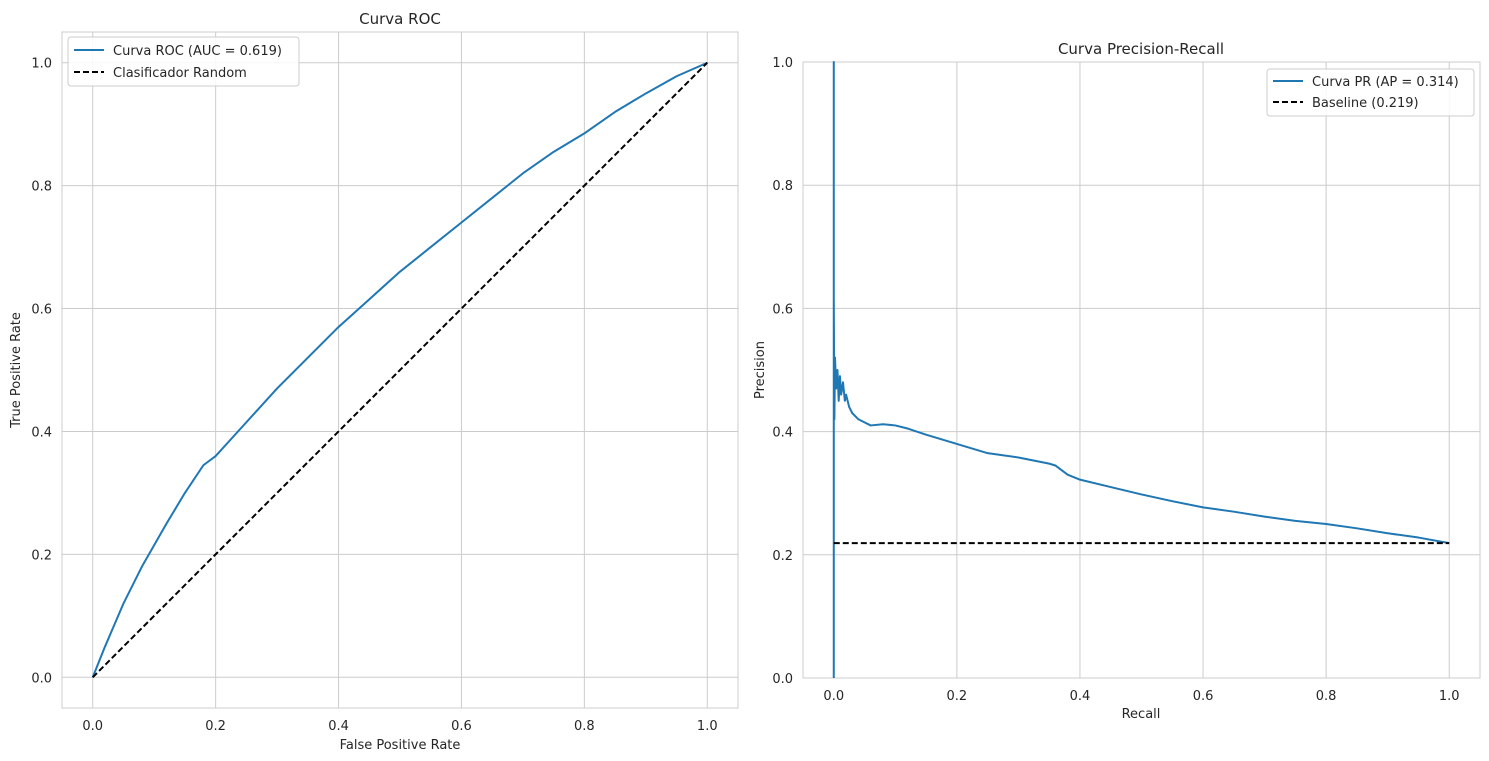  What do you see at coordinates (461, 726) in the screenshot?
I see `roc-x-tick-label: 0.6` at bounding box center [461, 726].